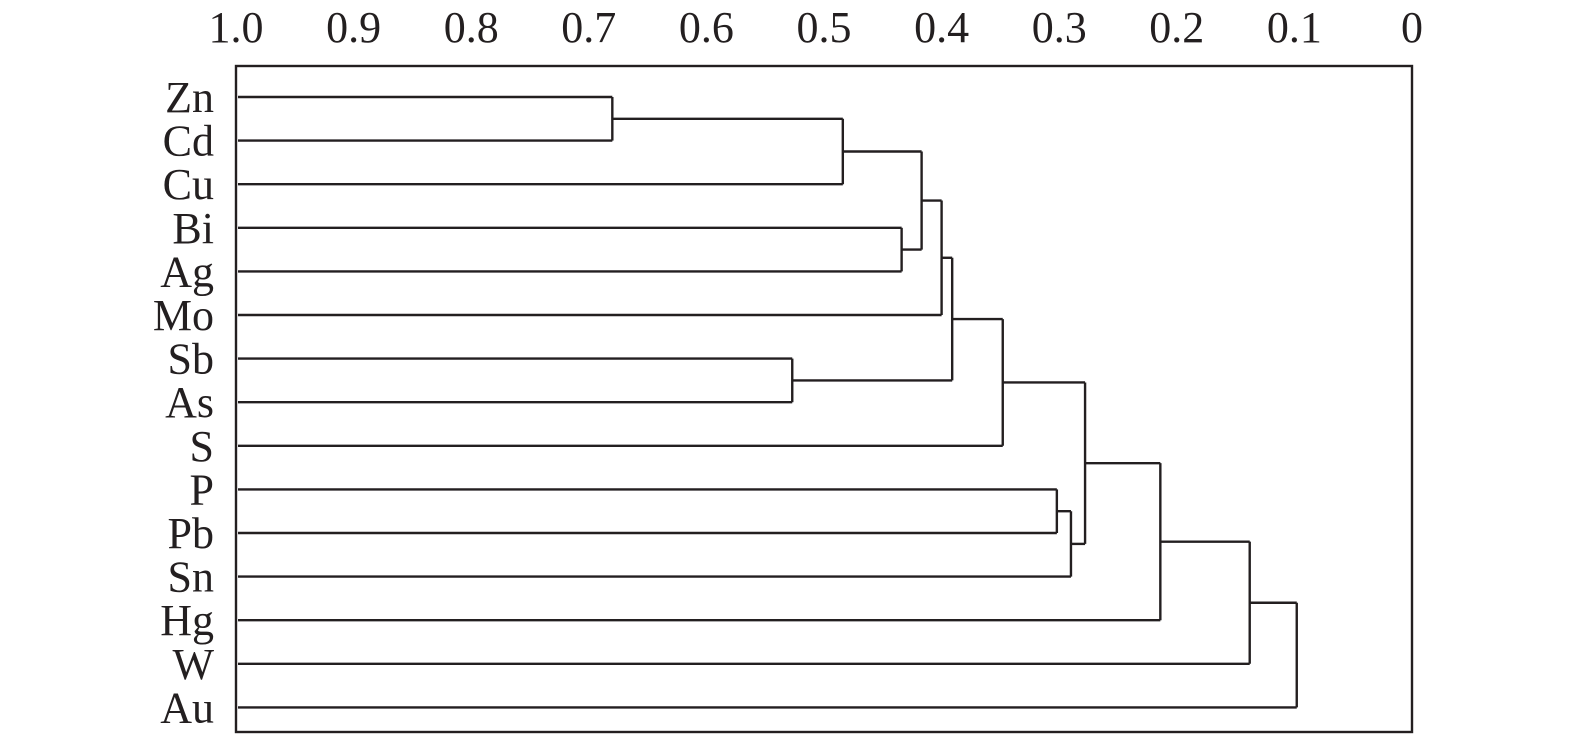 This screenshot has width=1575, height=738. I want to click on leaf-label: Pb, so click(191, 533).